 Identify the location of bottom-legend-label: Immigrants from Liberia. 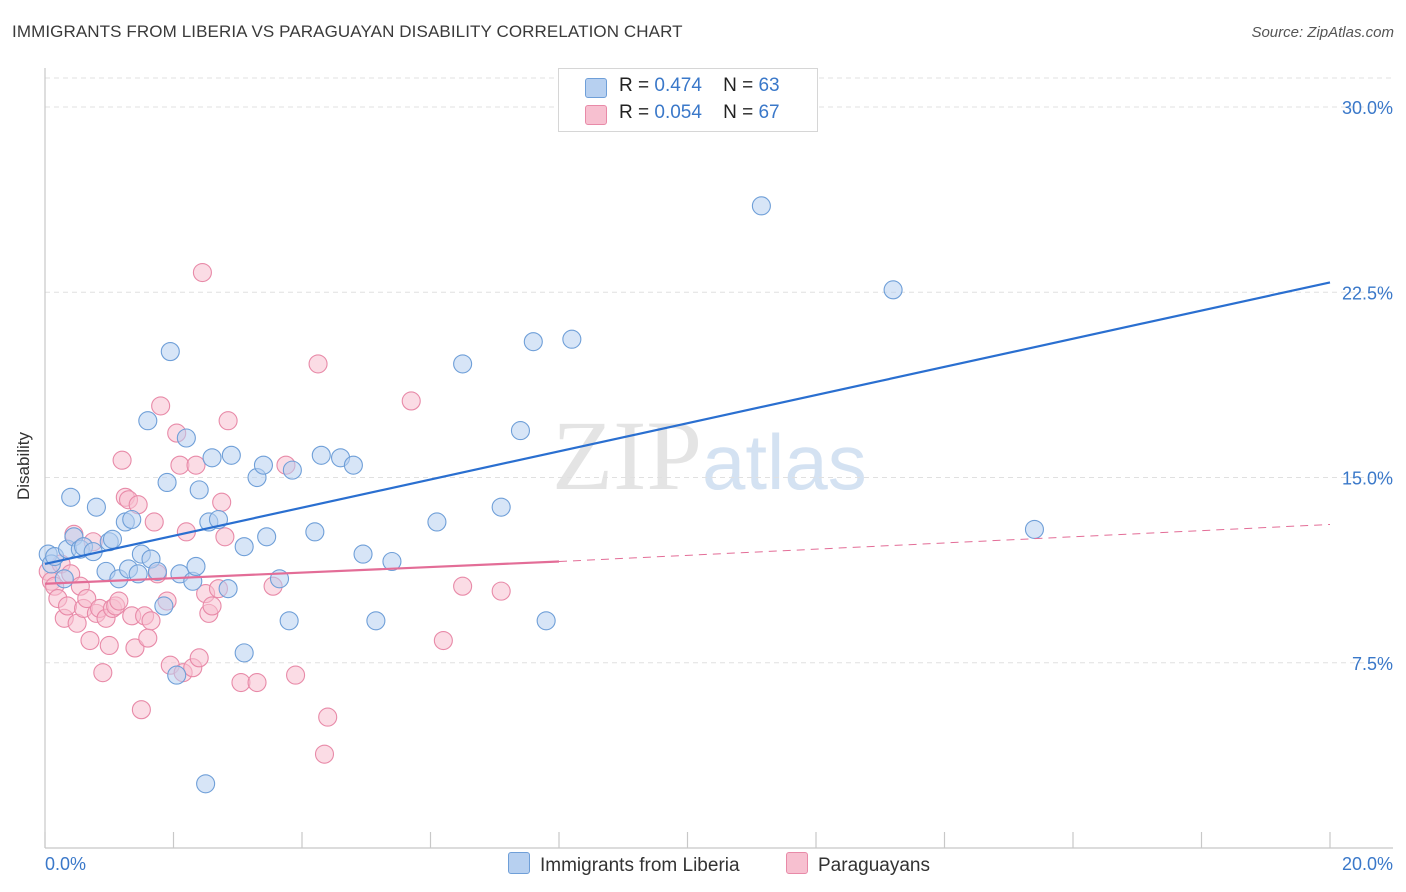
(640, 865).